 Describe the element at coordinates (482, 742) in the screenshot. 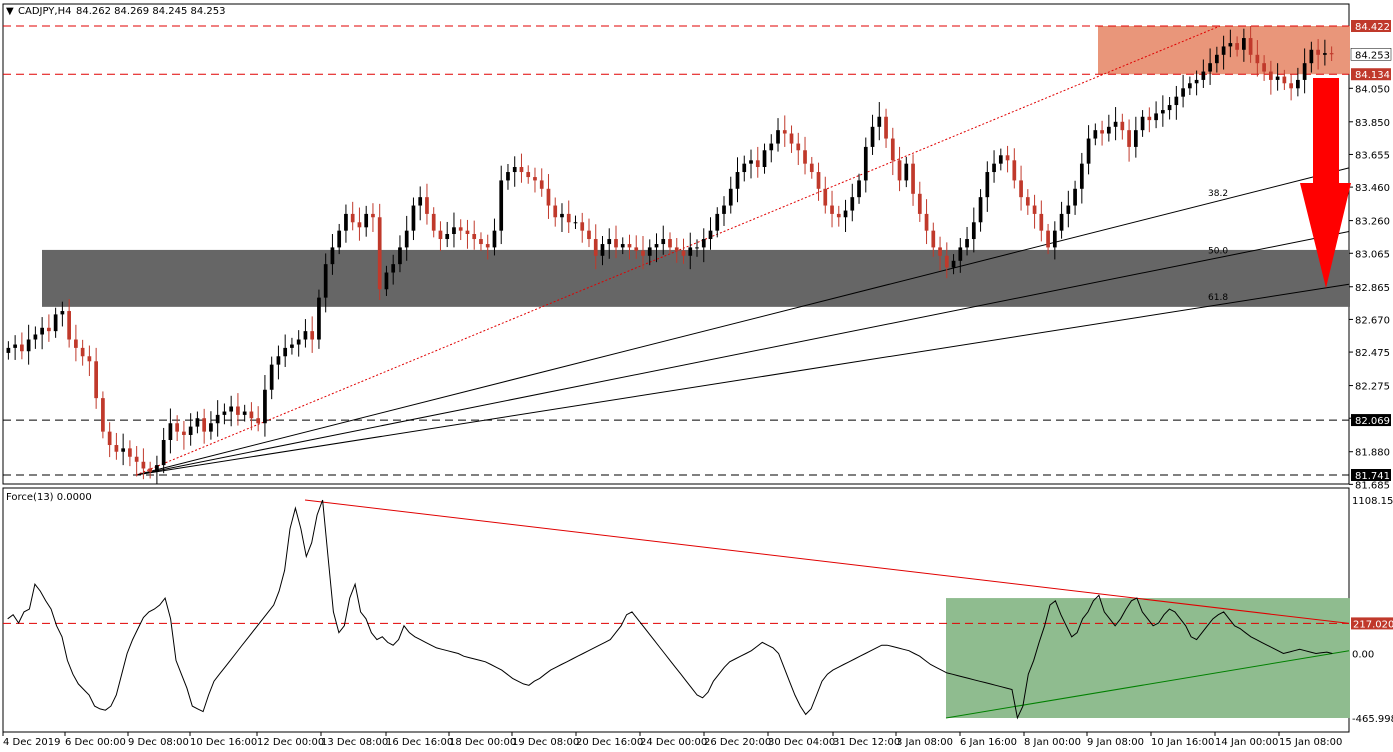

I see `time-tick-label: 18 Dec 00:00` at that location.